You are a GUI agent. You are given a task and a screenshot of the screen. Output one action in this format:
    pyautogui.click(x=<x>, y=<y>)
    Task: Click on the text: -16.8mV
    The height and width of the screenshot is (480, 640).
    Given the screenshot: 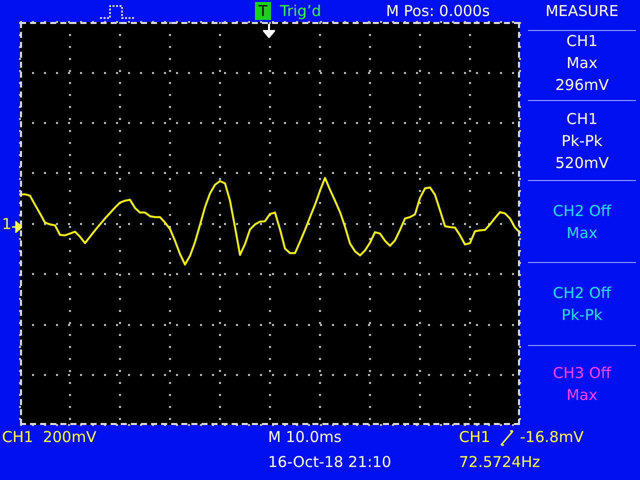 What is the action you would take?
    pyautogui.click(x=552, y=437)
    